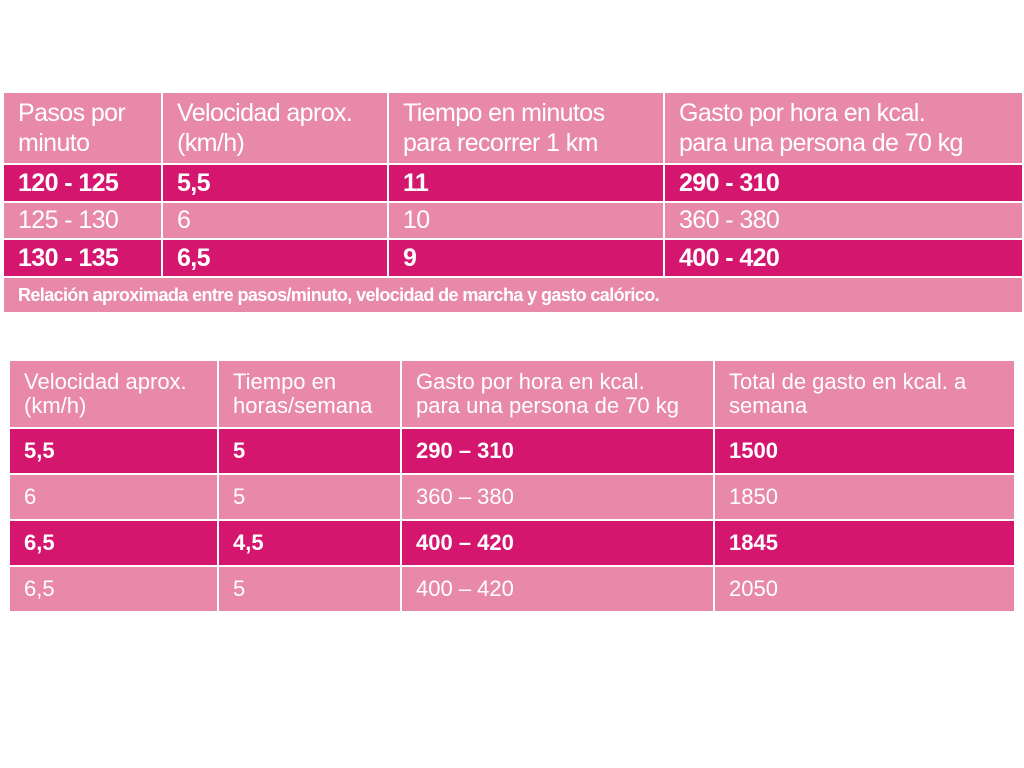  Describe the element at coordinates (310, 543) in the screenshot. I see `table-cell: 4,5` at that location.